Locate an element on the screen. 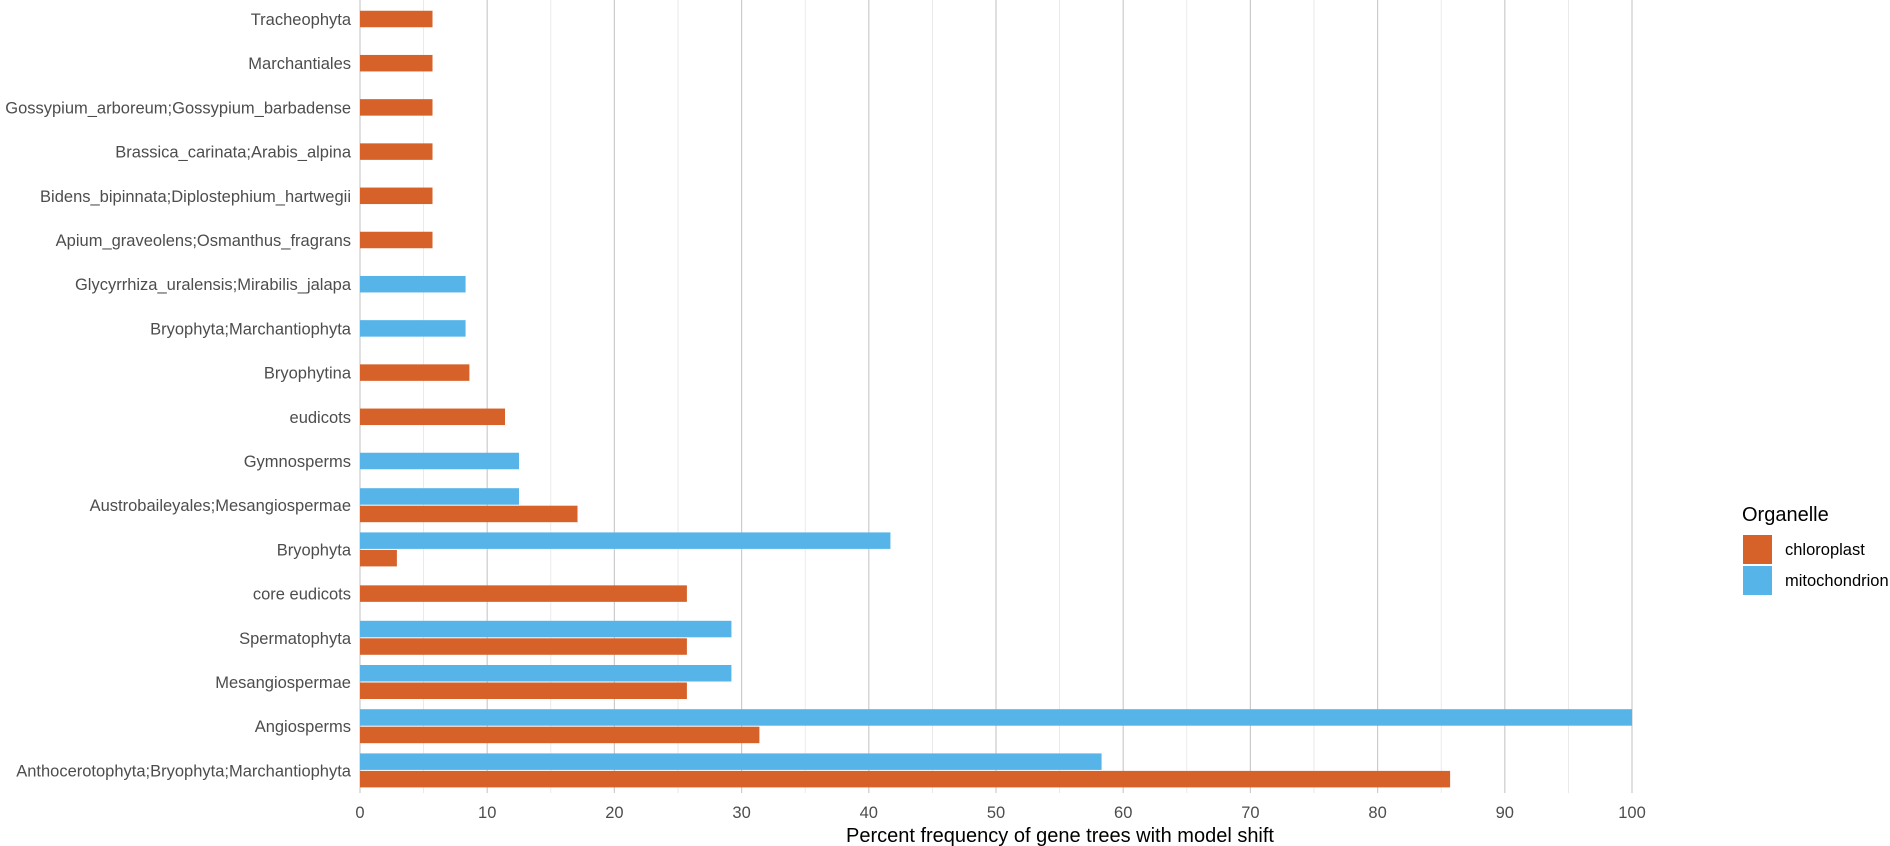 The height and width of the screenshot is (846, 1890). x-tick-label: 100 is located at coordinates (1632, 813).